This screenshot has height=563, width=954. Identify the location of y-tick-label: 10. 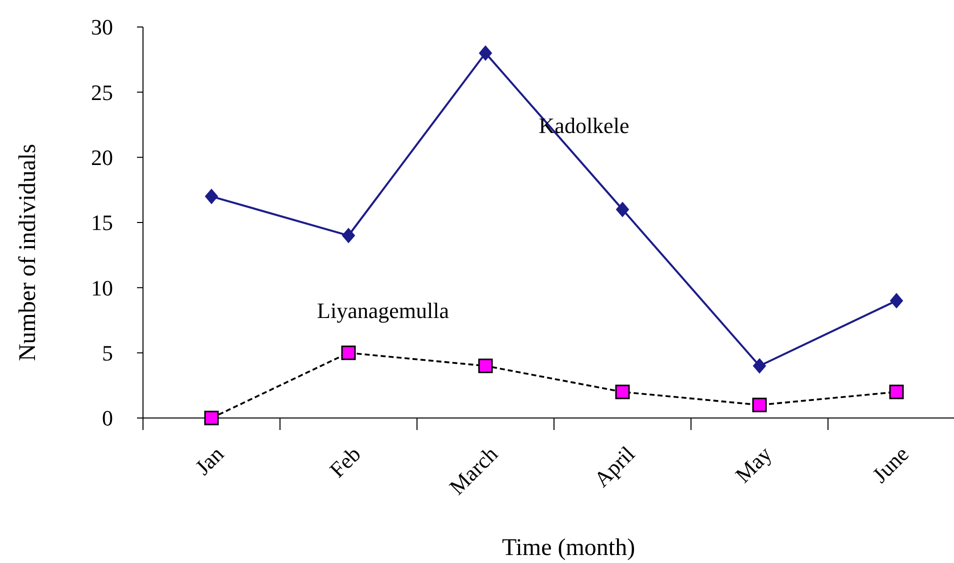
(102, 287).